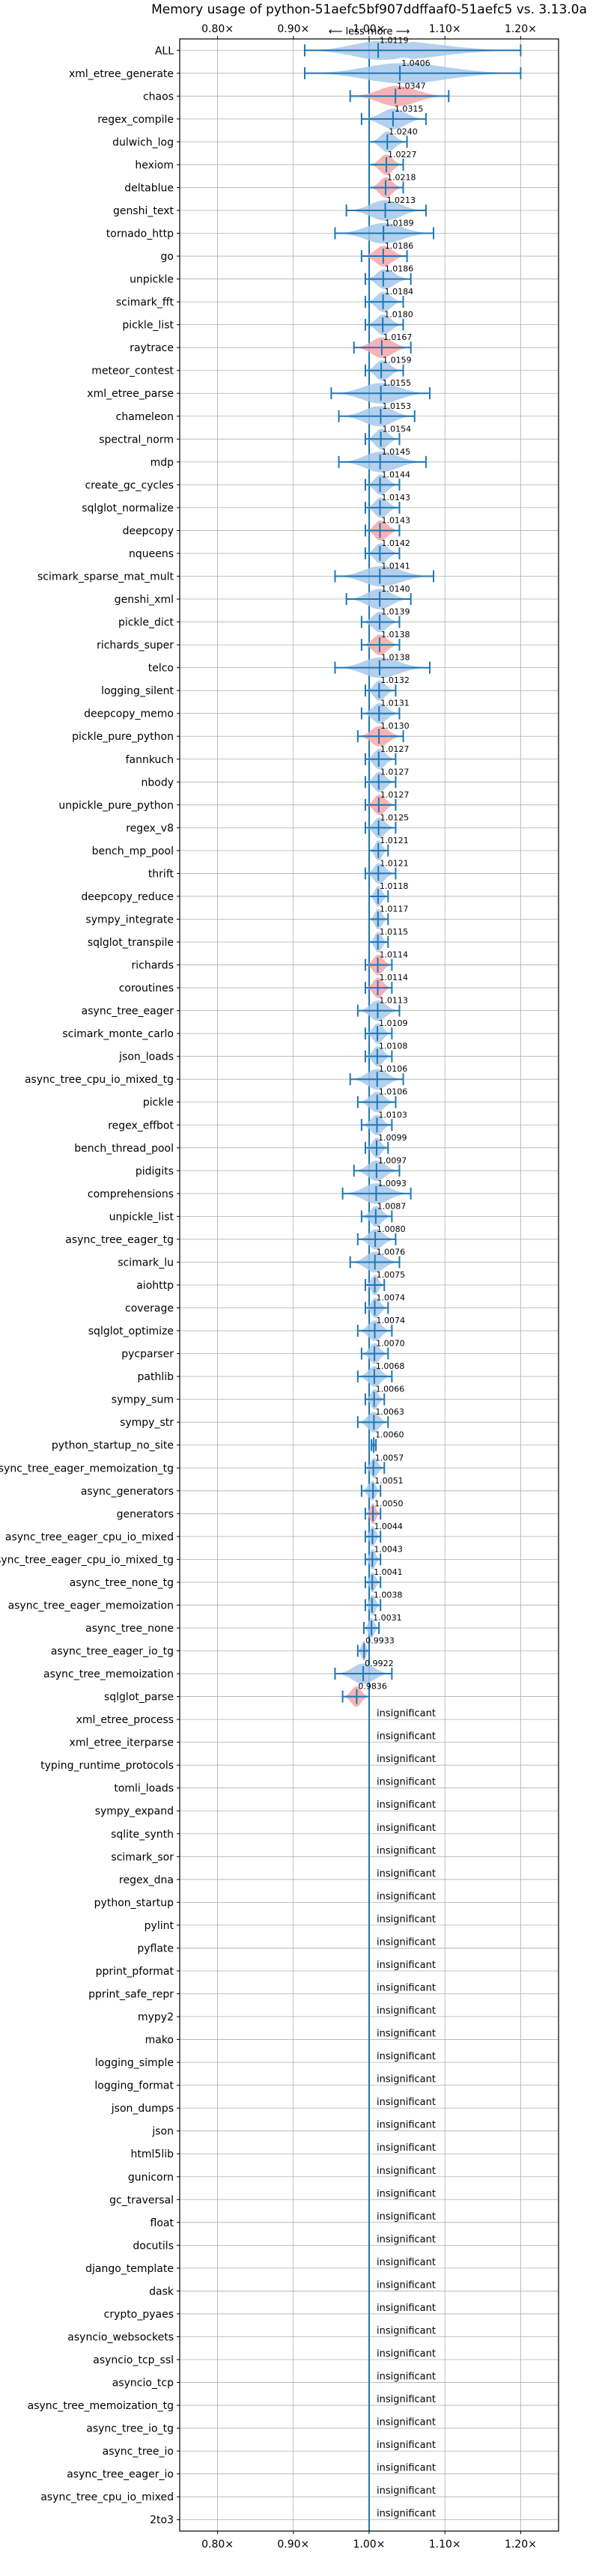  What do you see at coordinates (116, 806) in the screenshot?
I see `benchmark-label: unpickle_pure_python` at bounding box center [116, 806].